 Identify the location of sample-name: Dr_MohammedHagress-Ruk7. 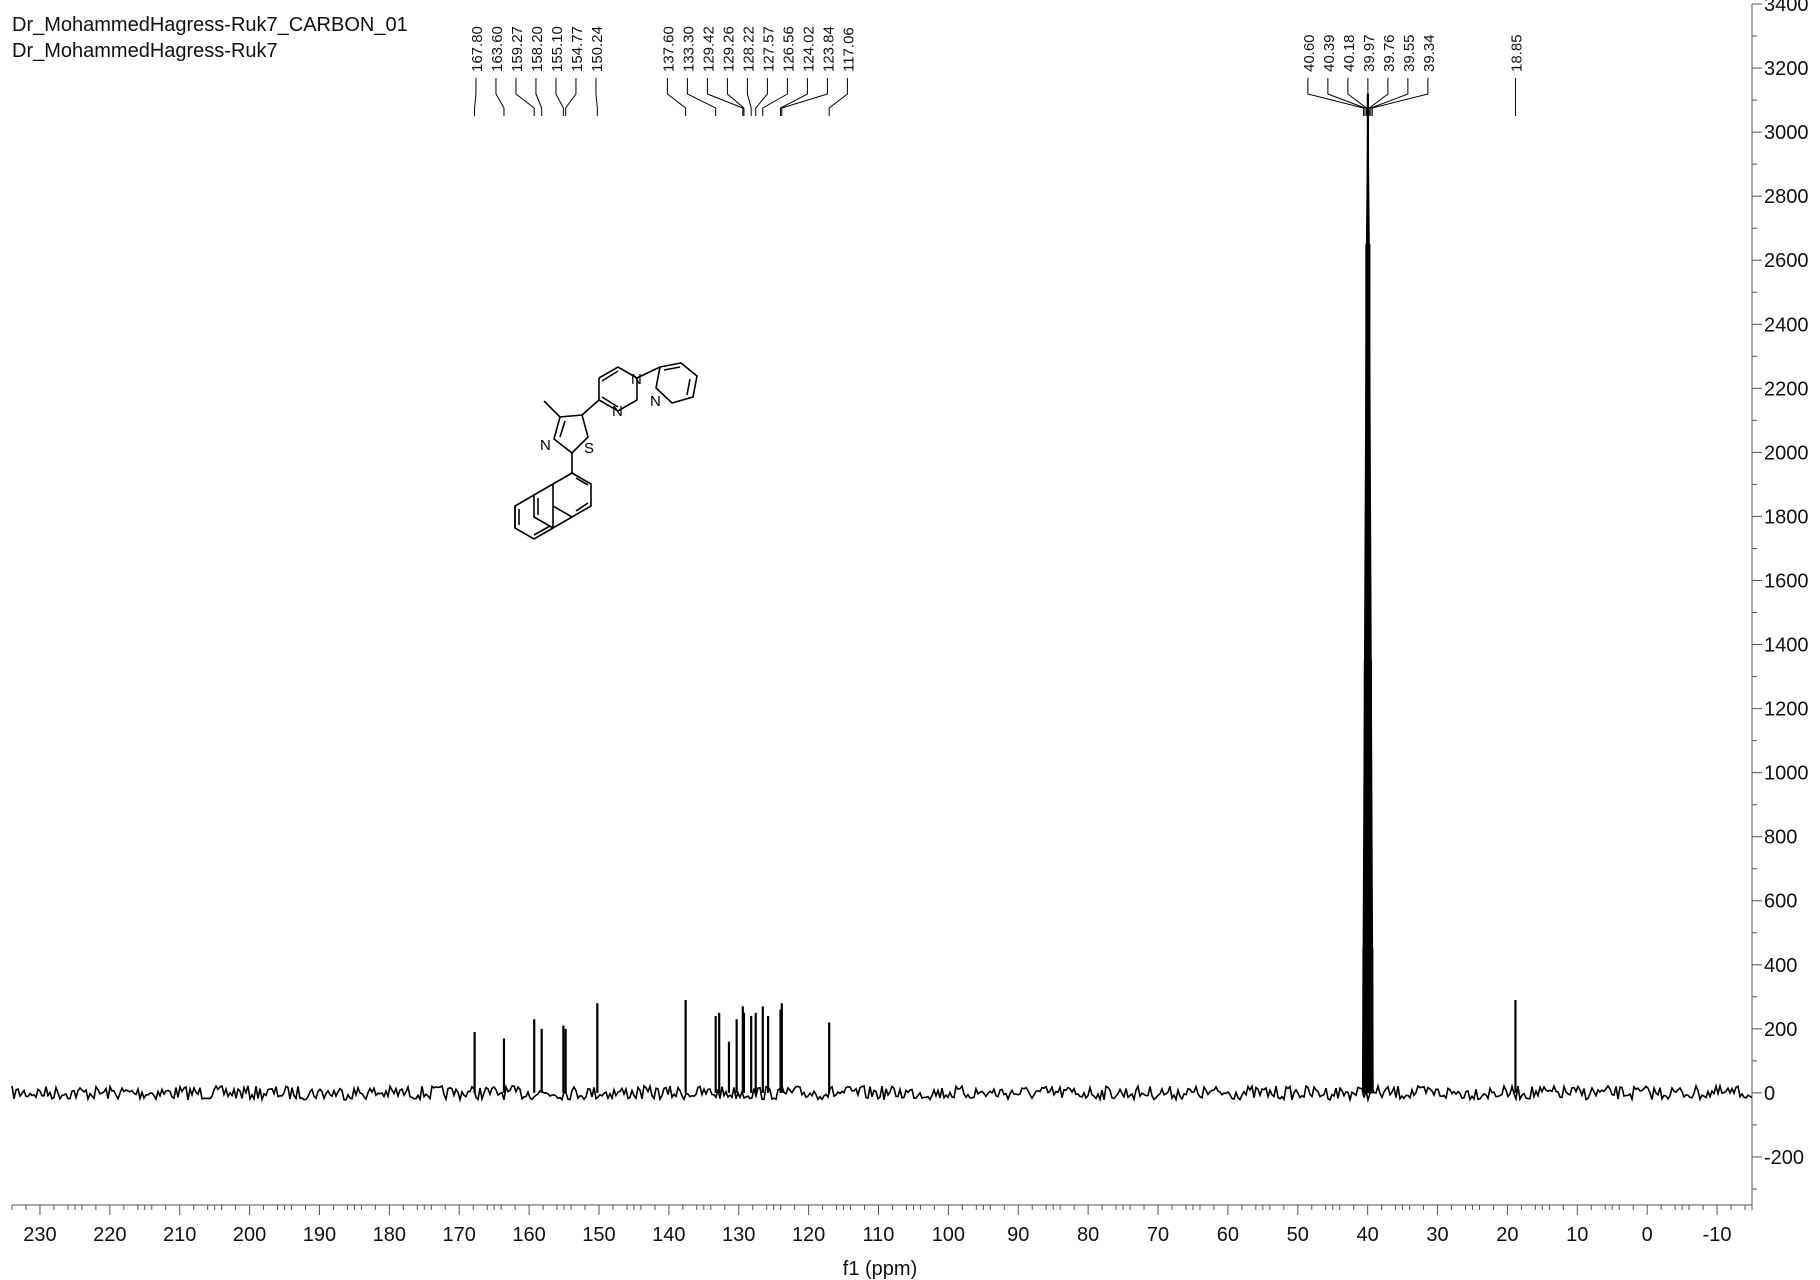
(145, 51).